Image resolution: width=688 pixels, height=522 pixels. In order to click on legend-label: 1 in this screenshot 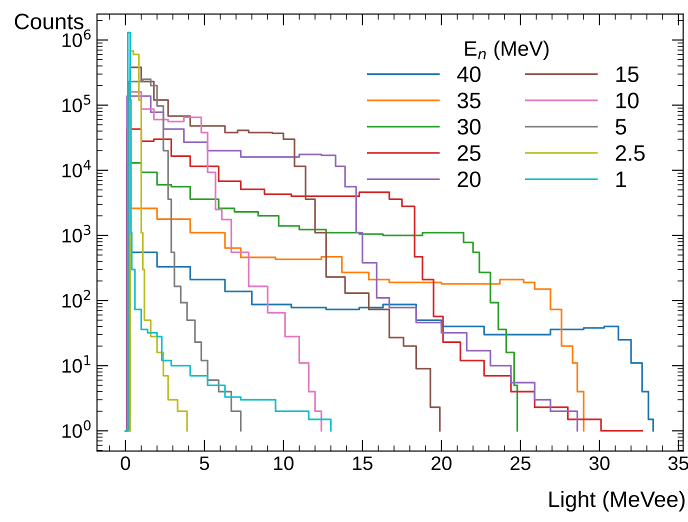, I will do `click(621, 179)`.